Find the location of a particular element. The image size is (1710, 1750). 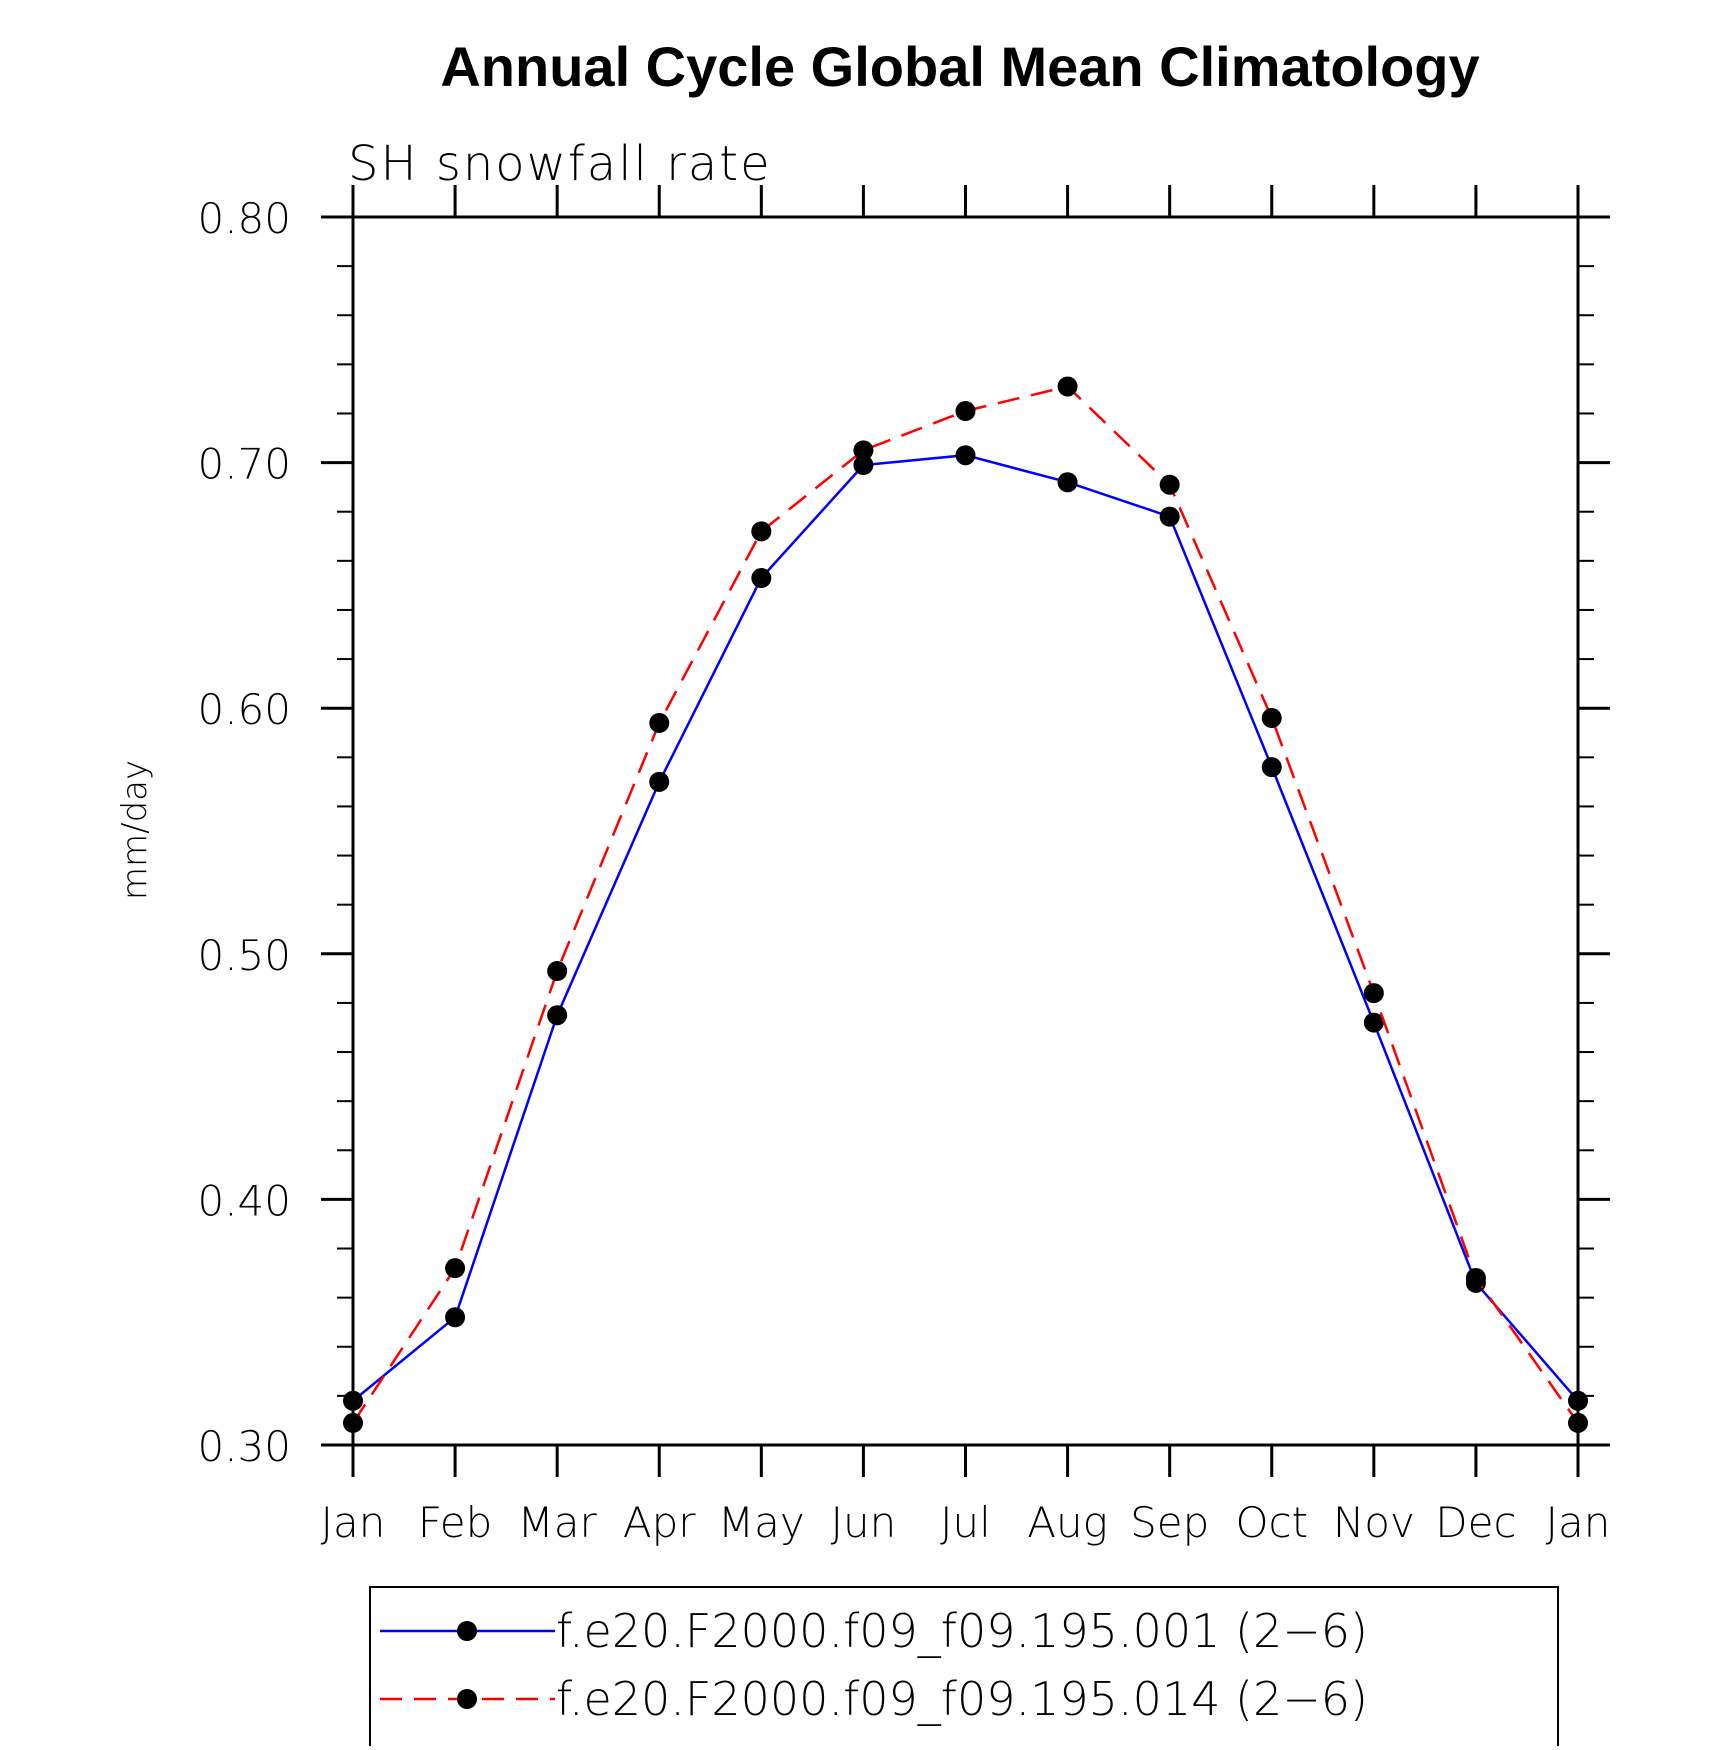

y-tick-label: 0.30 is located at coordinates (244, 1446).